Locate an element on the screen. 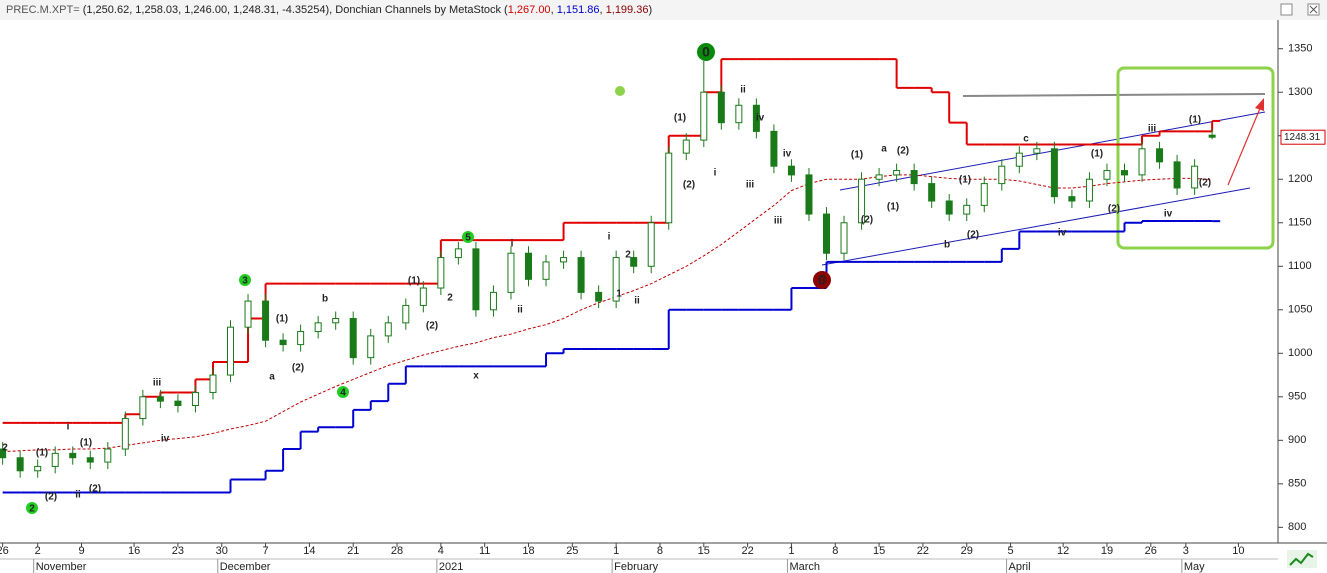  x-tick-label: 19 is located at coordinates (1107, 551).